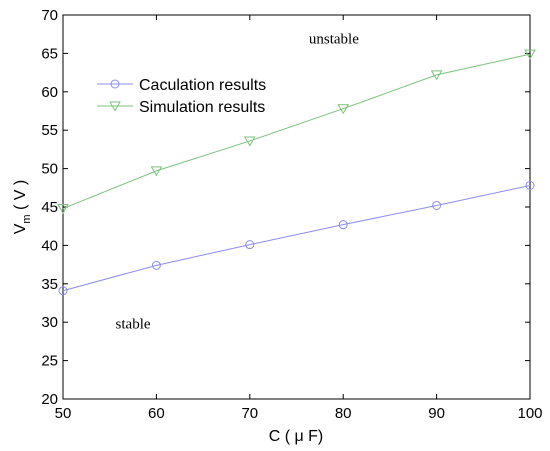  I want to click on y-tick-label: 70, so click(49, 15).